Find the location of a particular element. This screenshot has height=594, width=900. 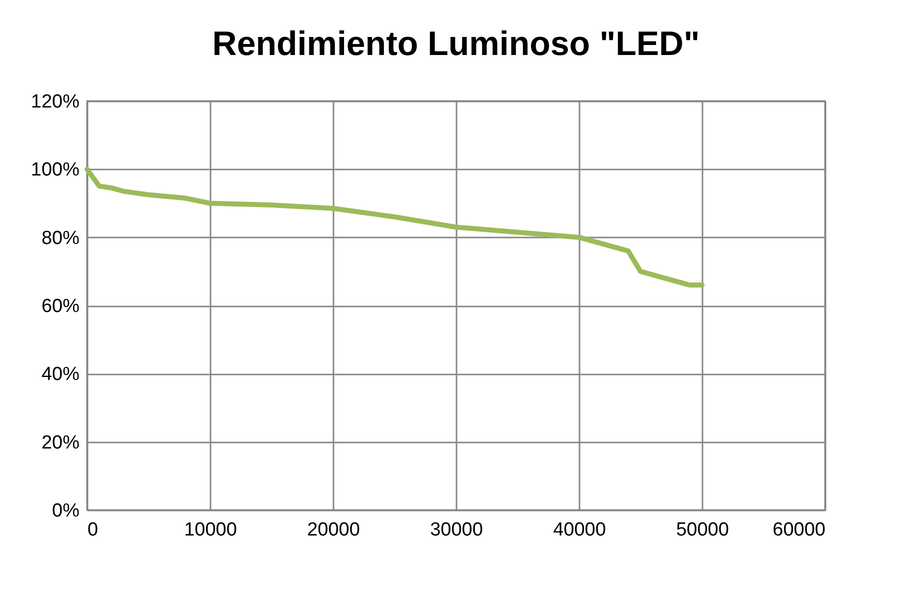

y-tick-label: 0% is located at coordinates (66, 511).